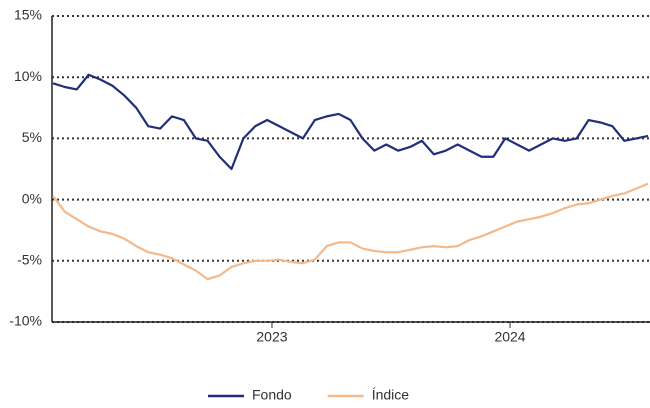 The width and height of the screenshot is (650, 408). Describe the element at coordinates (32, 137) in the screenshot. I see `y-tick-label: 5%` at that location.